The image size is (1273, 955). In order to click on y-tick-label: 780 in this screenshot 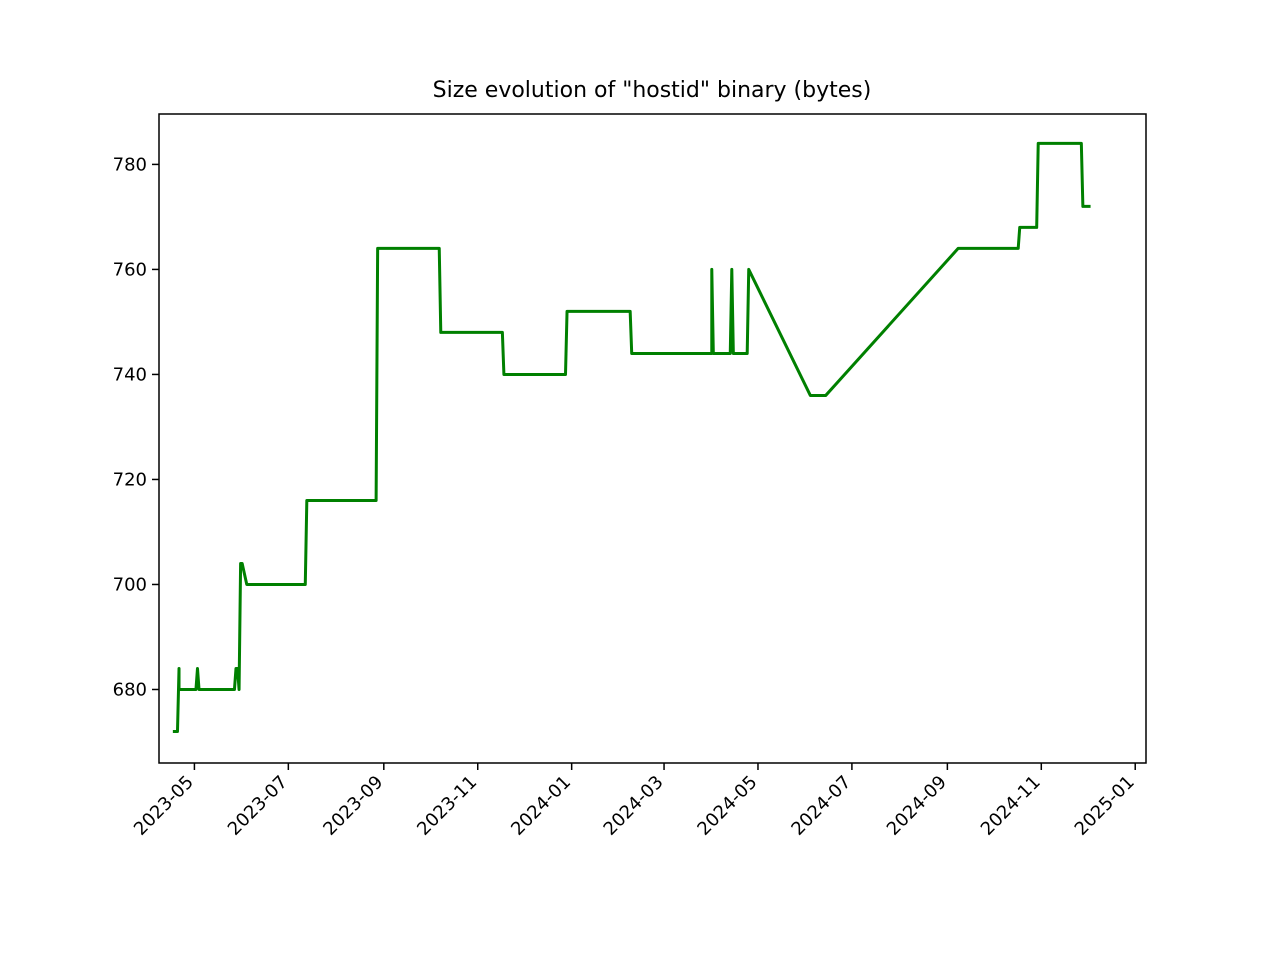, I will do `click(130, 164)`.